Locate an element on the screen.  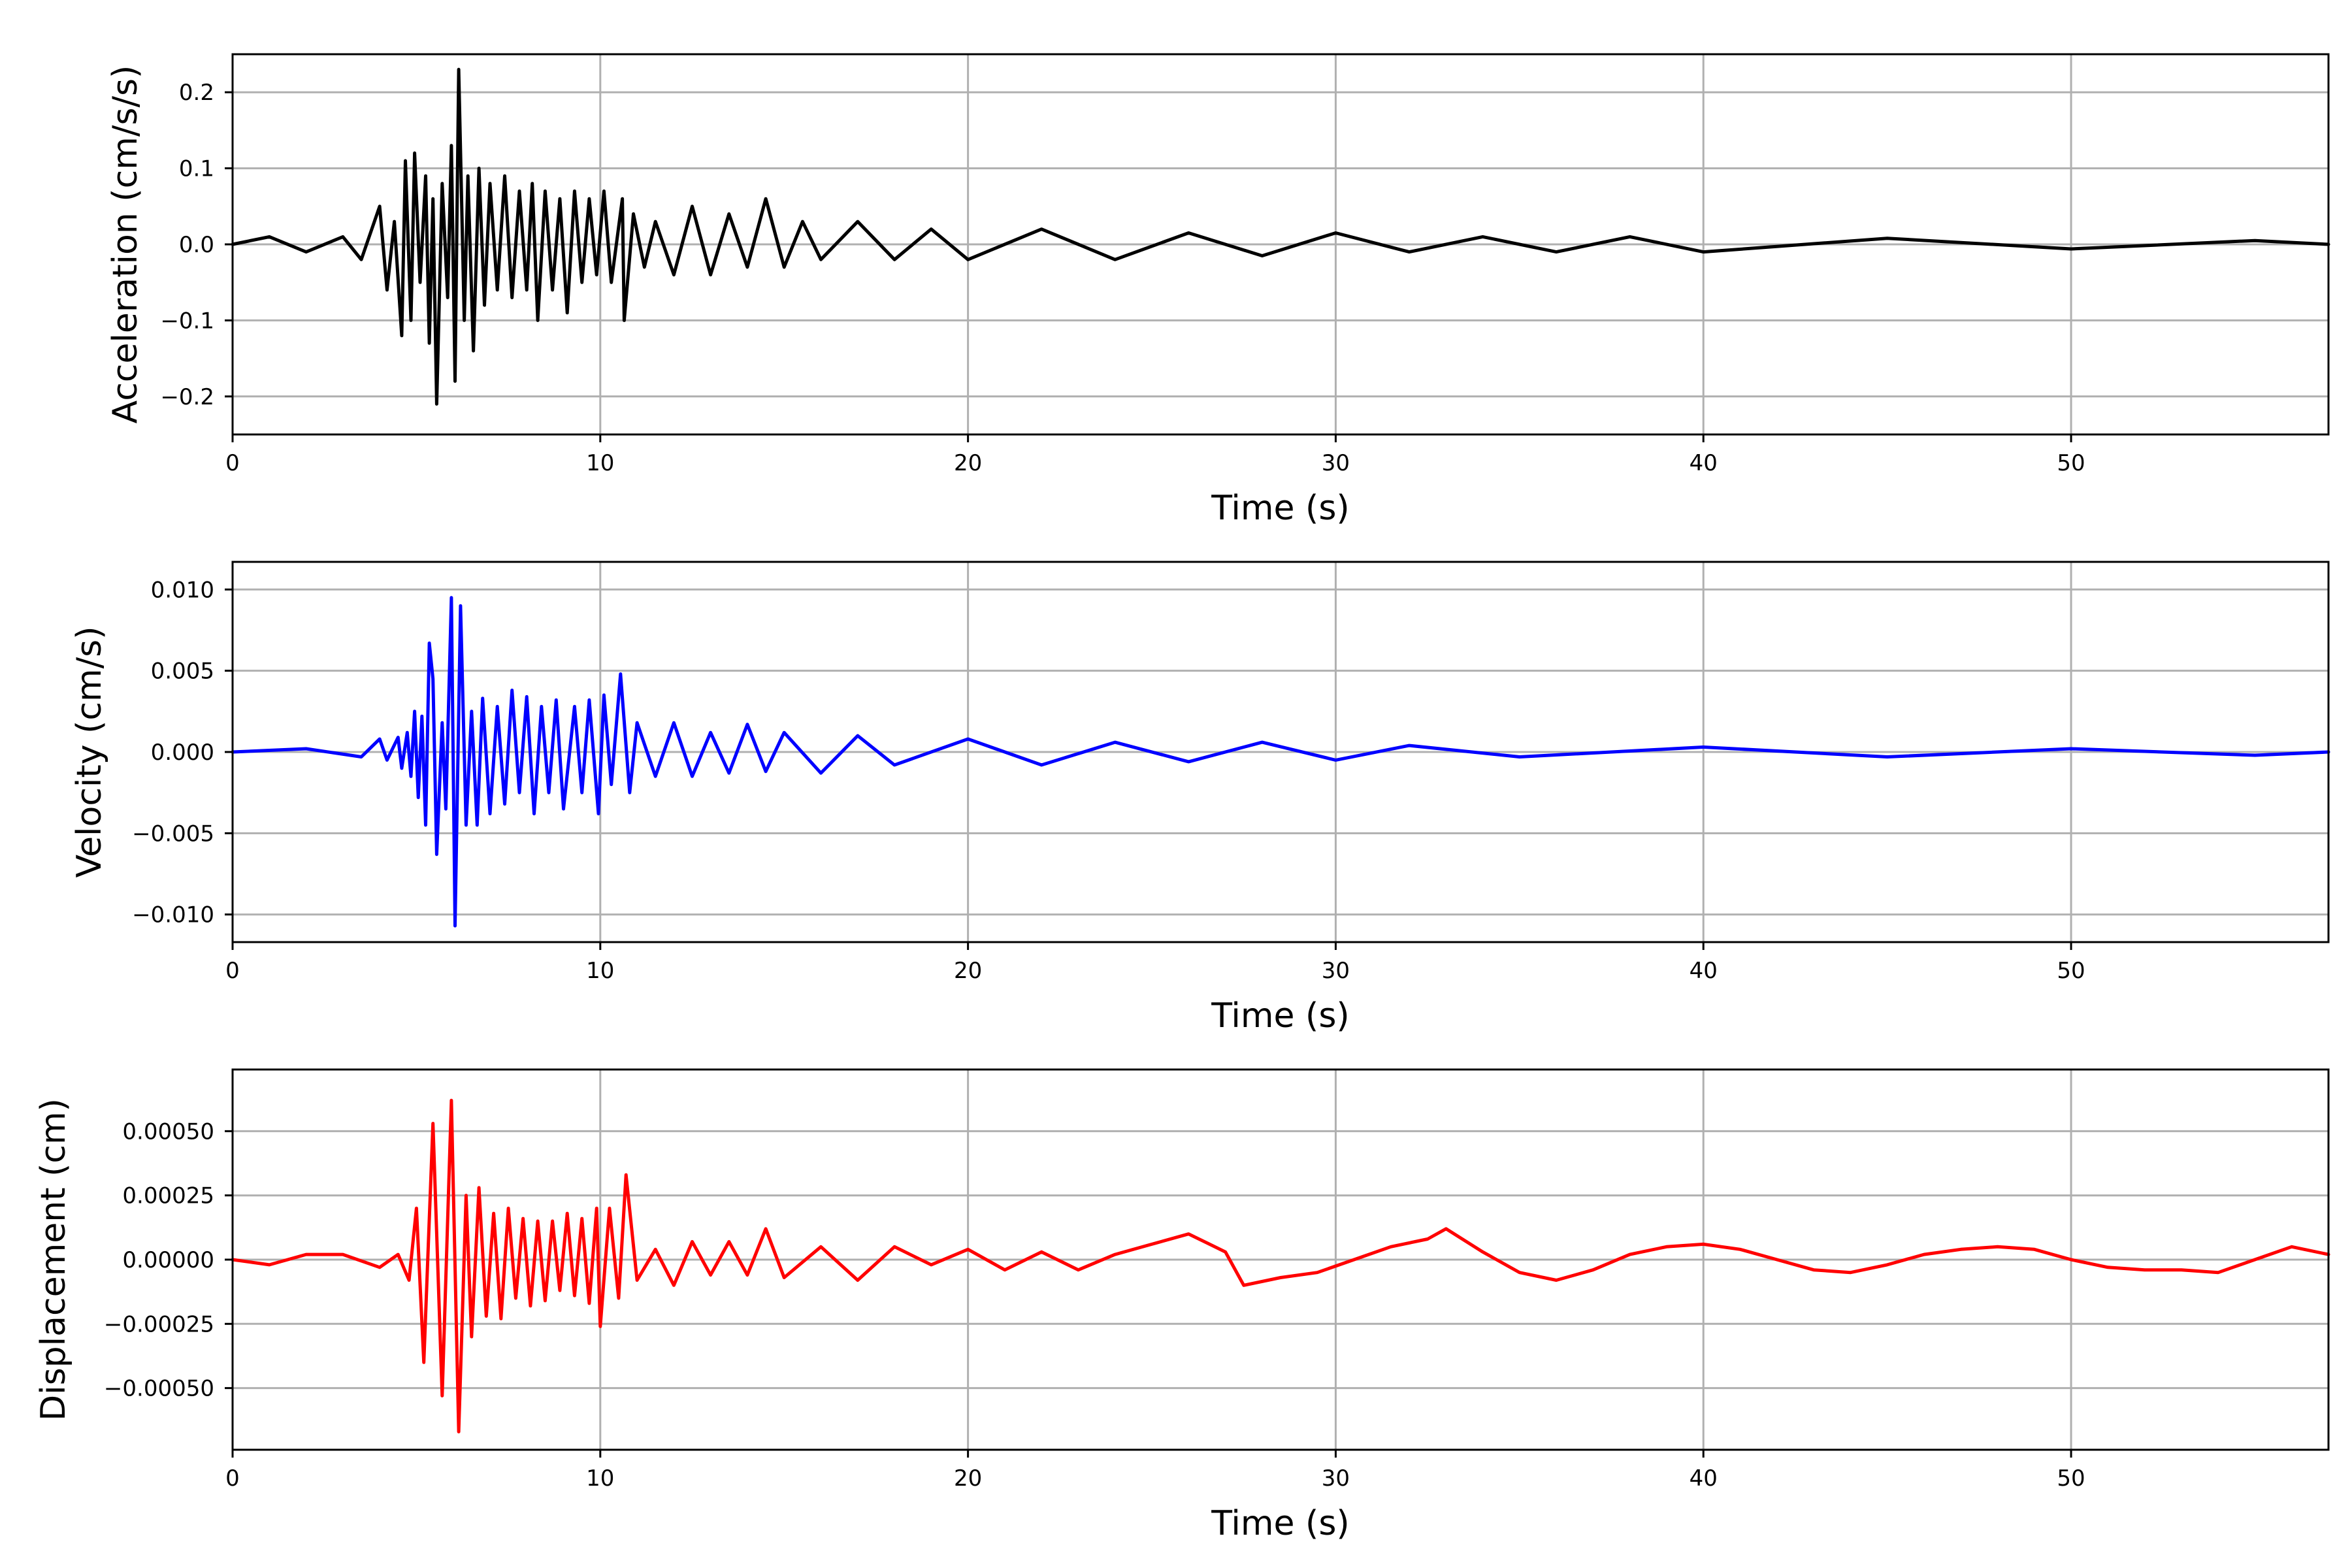
velocity-x-tick-label: 10 is located at coordinates (600, 971).